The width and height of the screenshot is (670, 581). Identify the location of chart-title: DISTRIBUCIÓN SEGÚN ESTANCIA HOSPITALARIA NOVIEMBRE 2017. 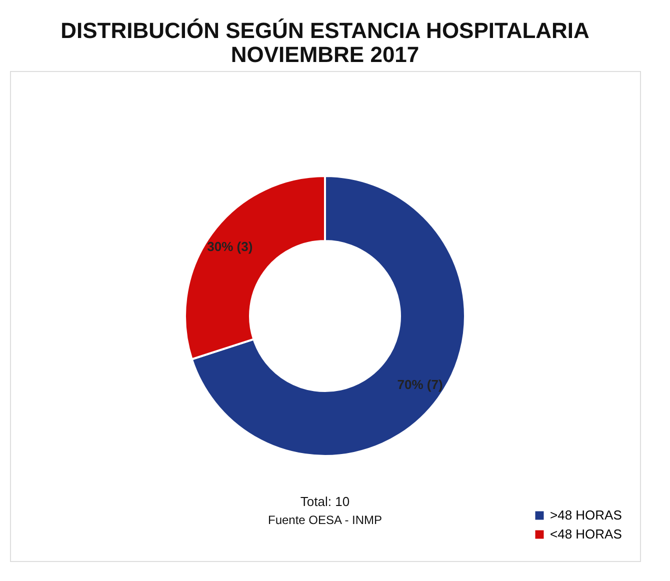
(325, 42).